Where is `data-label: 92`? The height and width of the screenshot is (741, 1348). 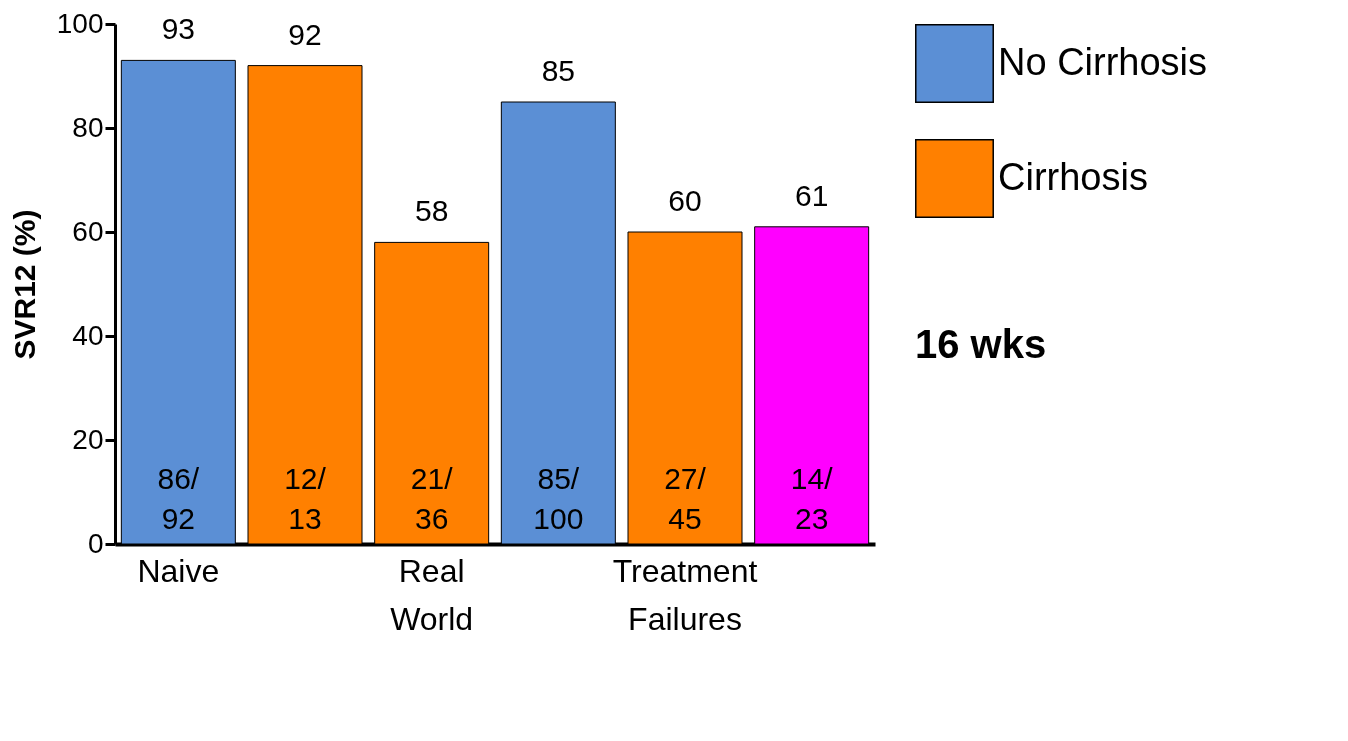
data-label: 92 is located at coordinates (305, 34).